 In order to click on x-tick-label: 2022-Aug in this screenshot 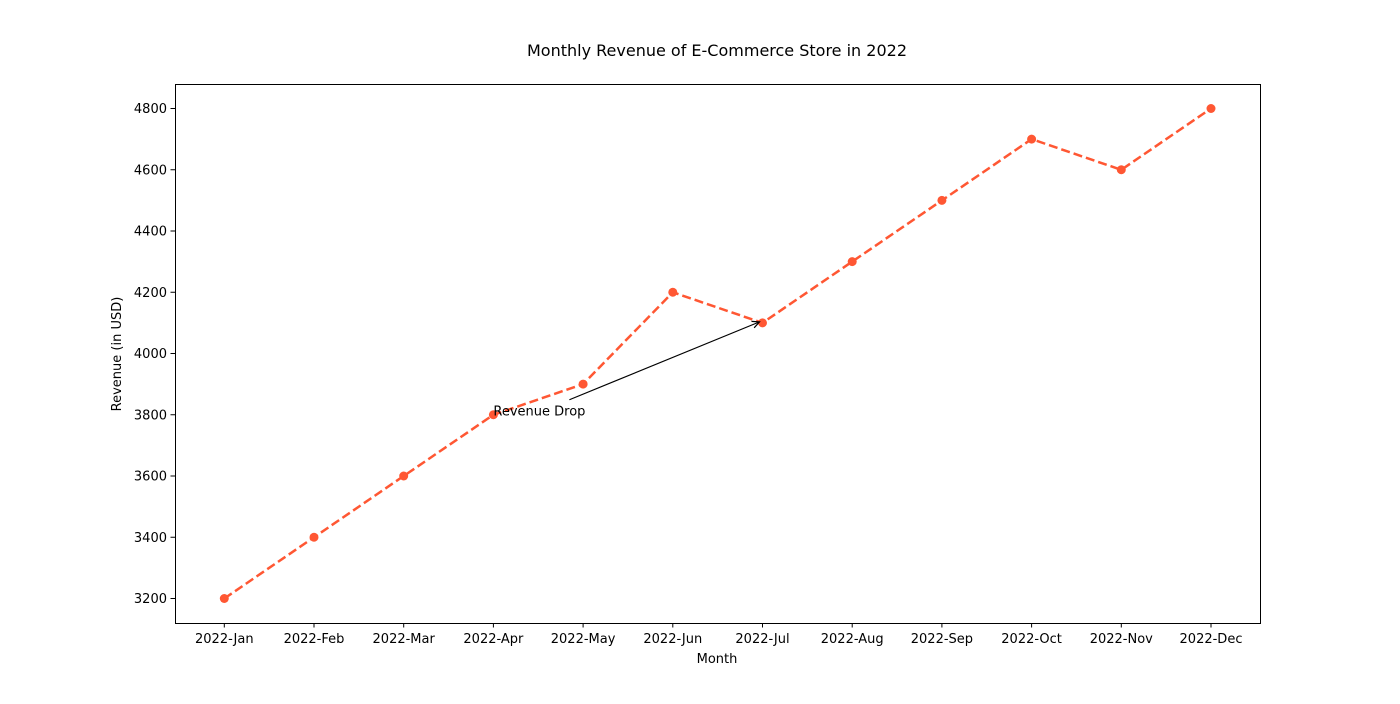, I will do `click(852, 639)`.